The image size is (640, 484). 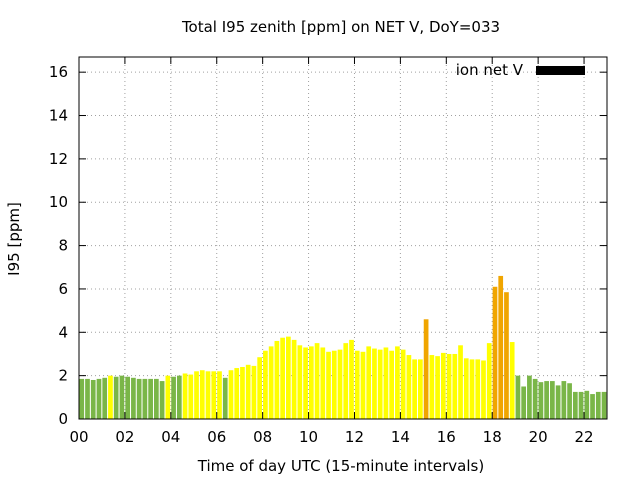 What do you see at coordinates (124, 437) in the screenshot?
I see `x-tick-label: 02` at bounding box center [124, 437].